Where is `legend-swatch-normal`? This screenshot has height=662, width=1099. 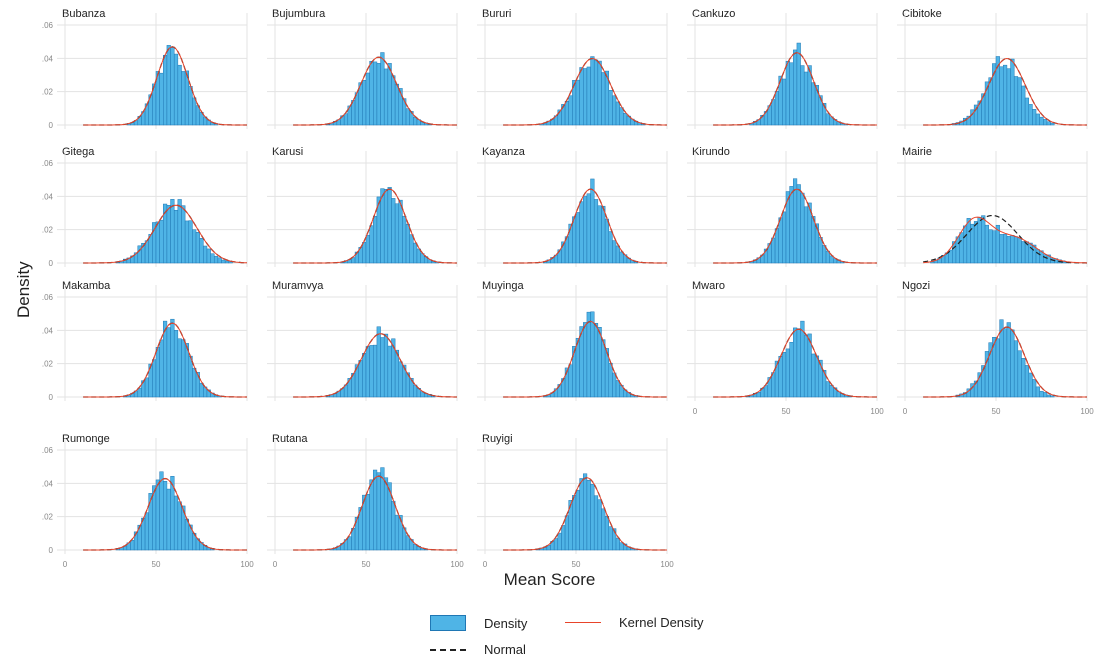
legend-swatch-normal is located at coordinates (448, 649).